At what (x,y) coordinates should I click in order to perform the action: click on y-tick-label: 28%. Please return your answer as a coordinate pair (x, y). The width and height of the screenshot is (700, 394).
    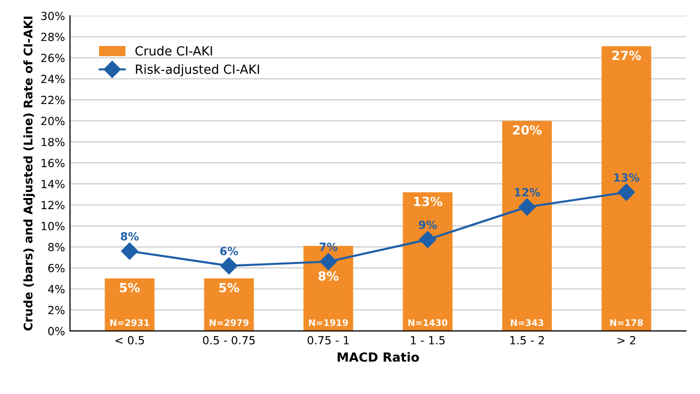
    Looking at the image, I should click on (53, 37).